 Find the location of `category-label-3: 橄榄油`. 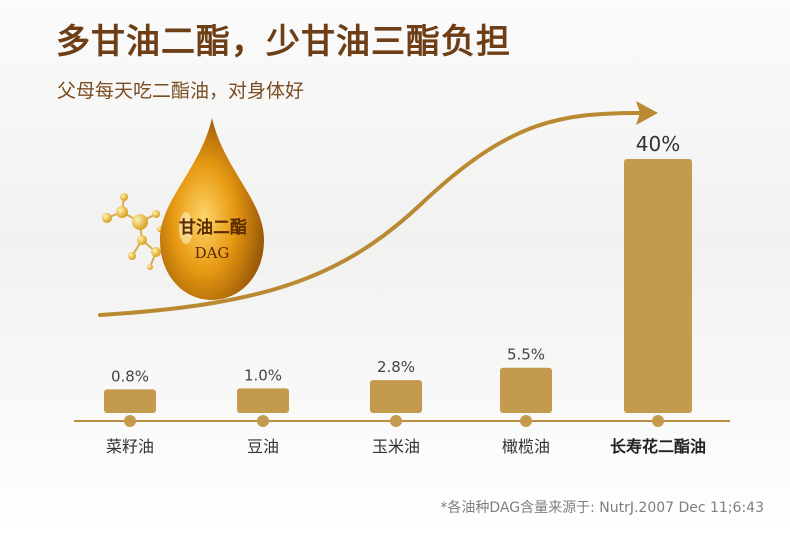

category-label-3: 橄榄油 is located at coordinates (526, 446).